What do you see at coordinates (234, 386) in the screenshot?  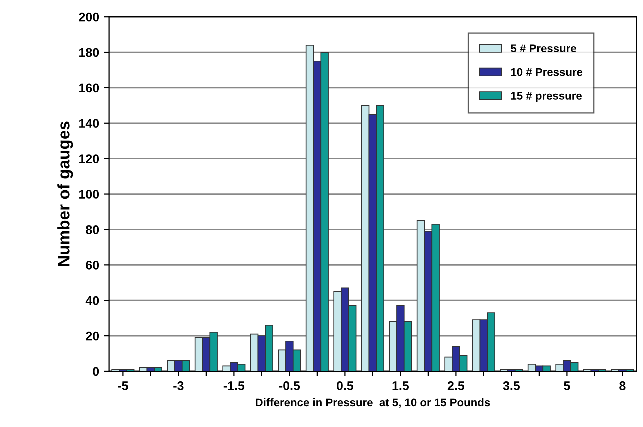 I see `x-tick-label: -1.5` at bounding box center [234, 386].